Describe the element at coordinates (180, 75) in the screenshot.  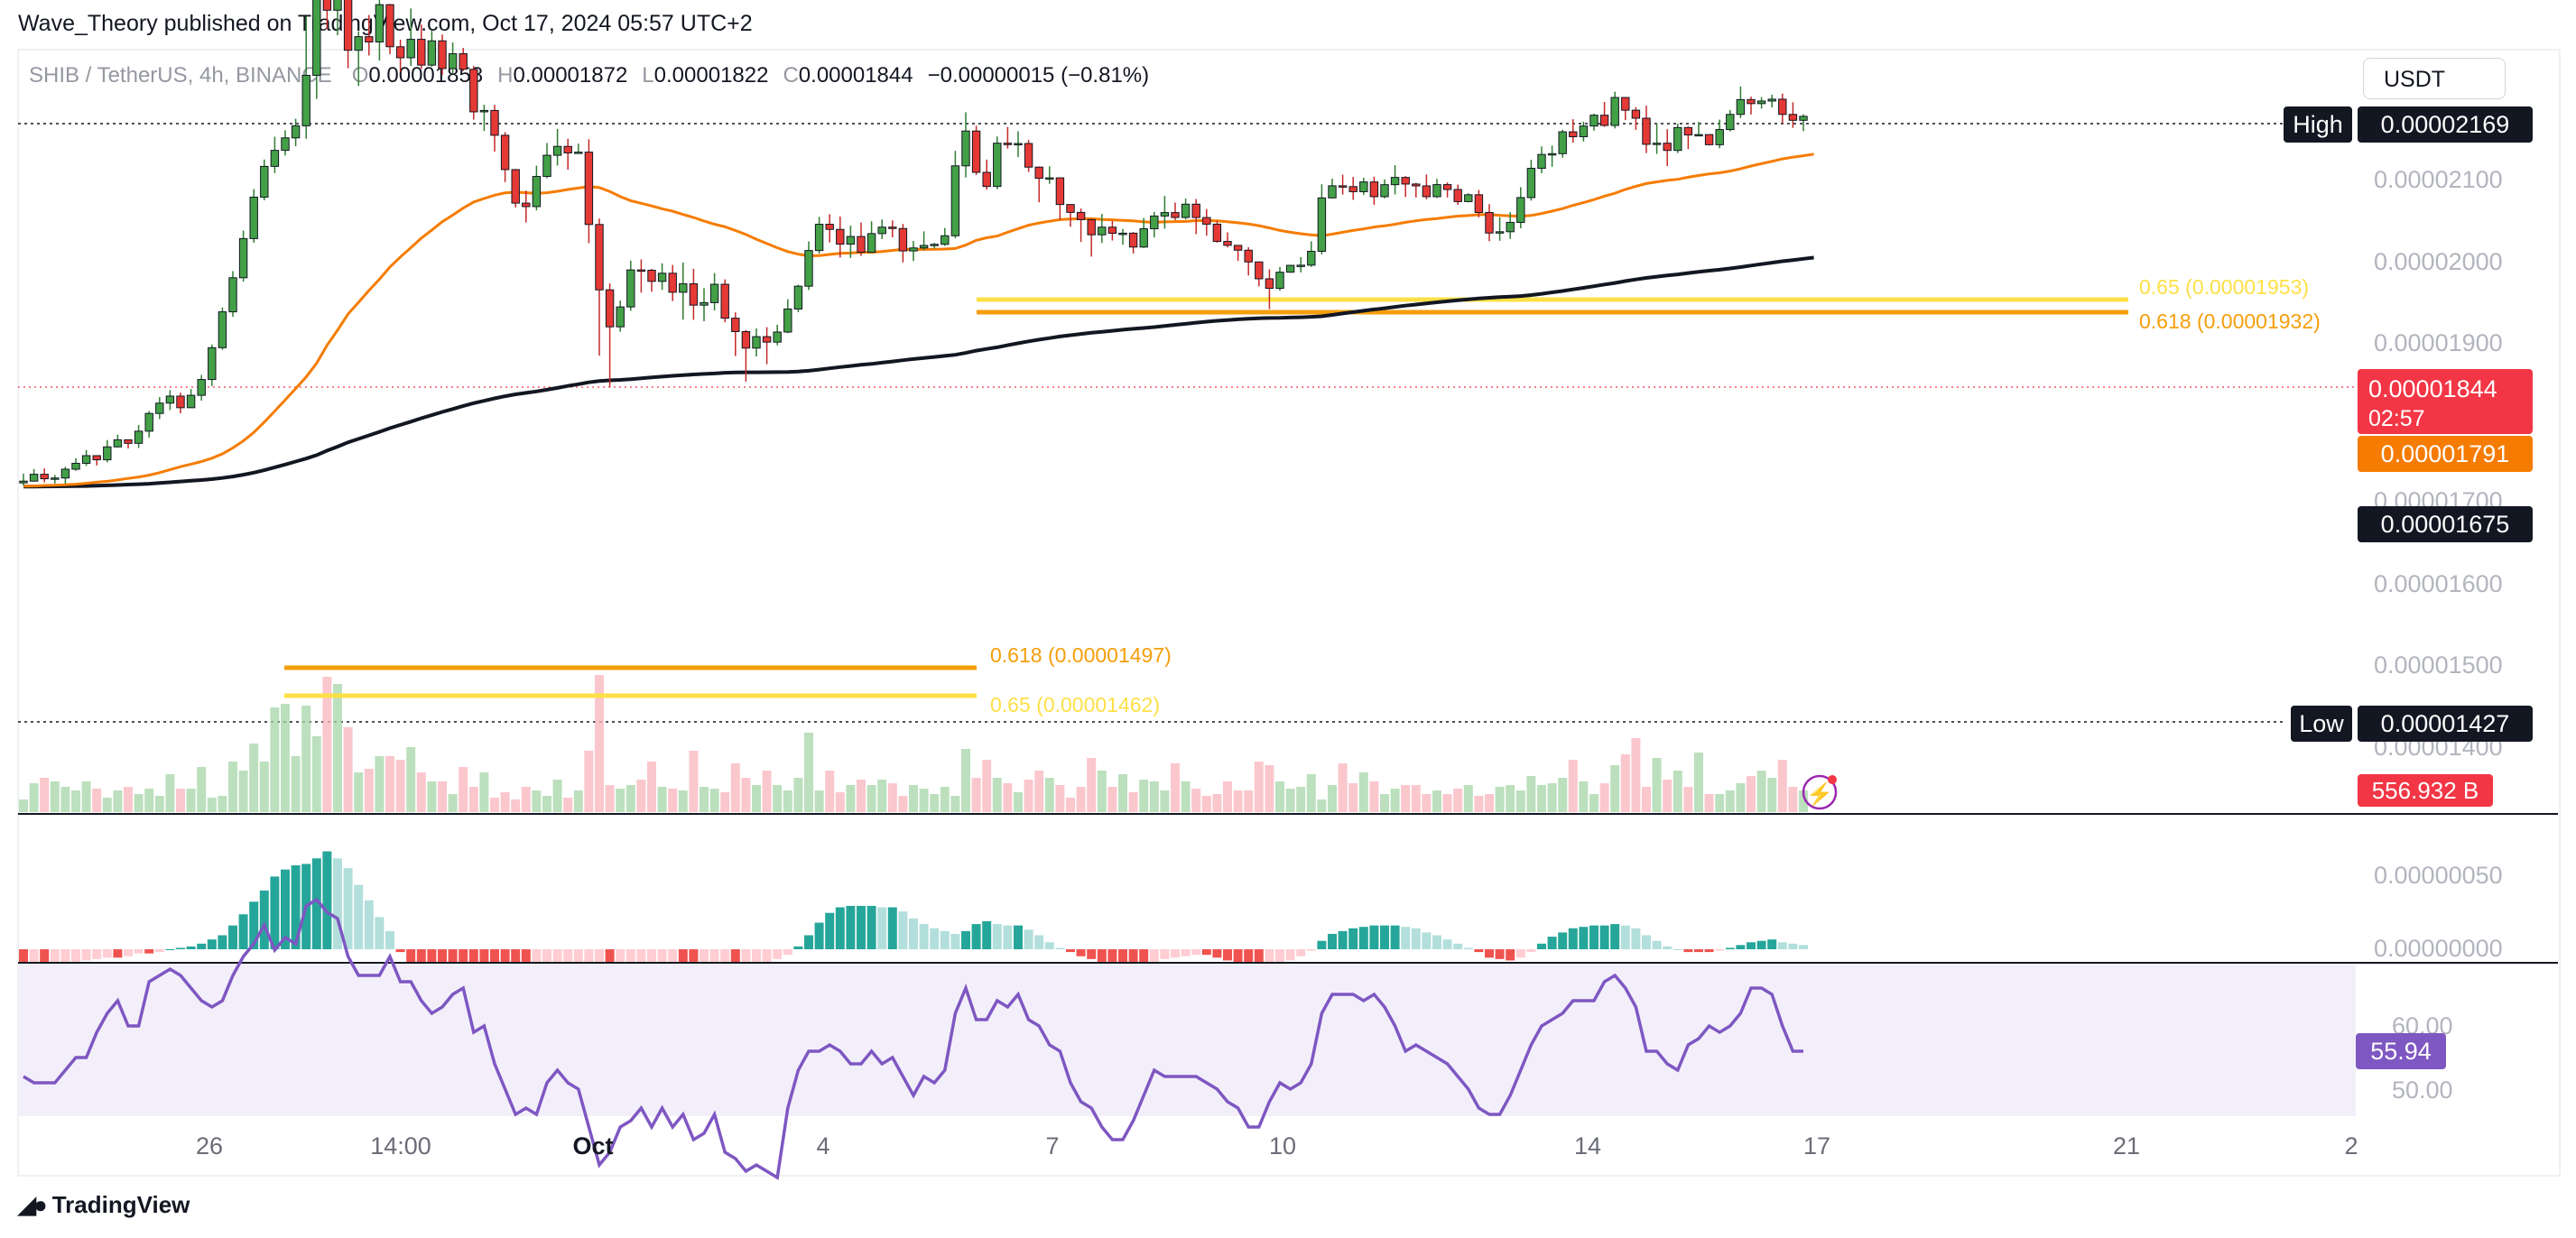
I see `symbol-name: SHIB / TetherUS, 4h, BINANCE` at that location.